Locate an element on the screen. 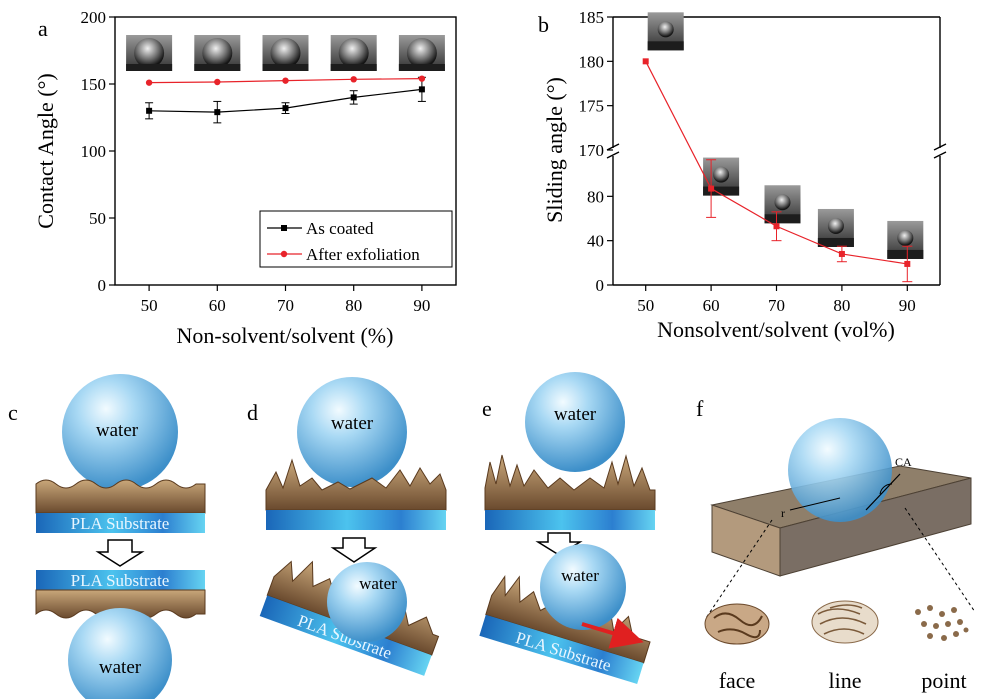 This screenshot has height=699, width=982. axis-break-marks-b is located at coordinates (776, 151).